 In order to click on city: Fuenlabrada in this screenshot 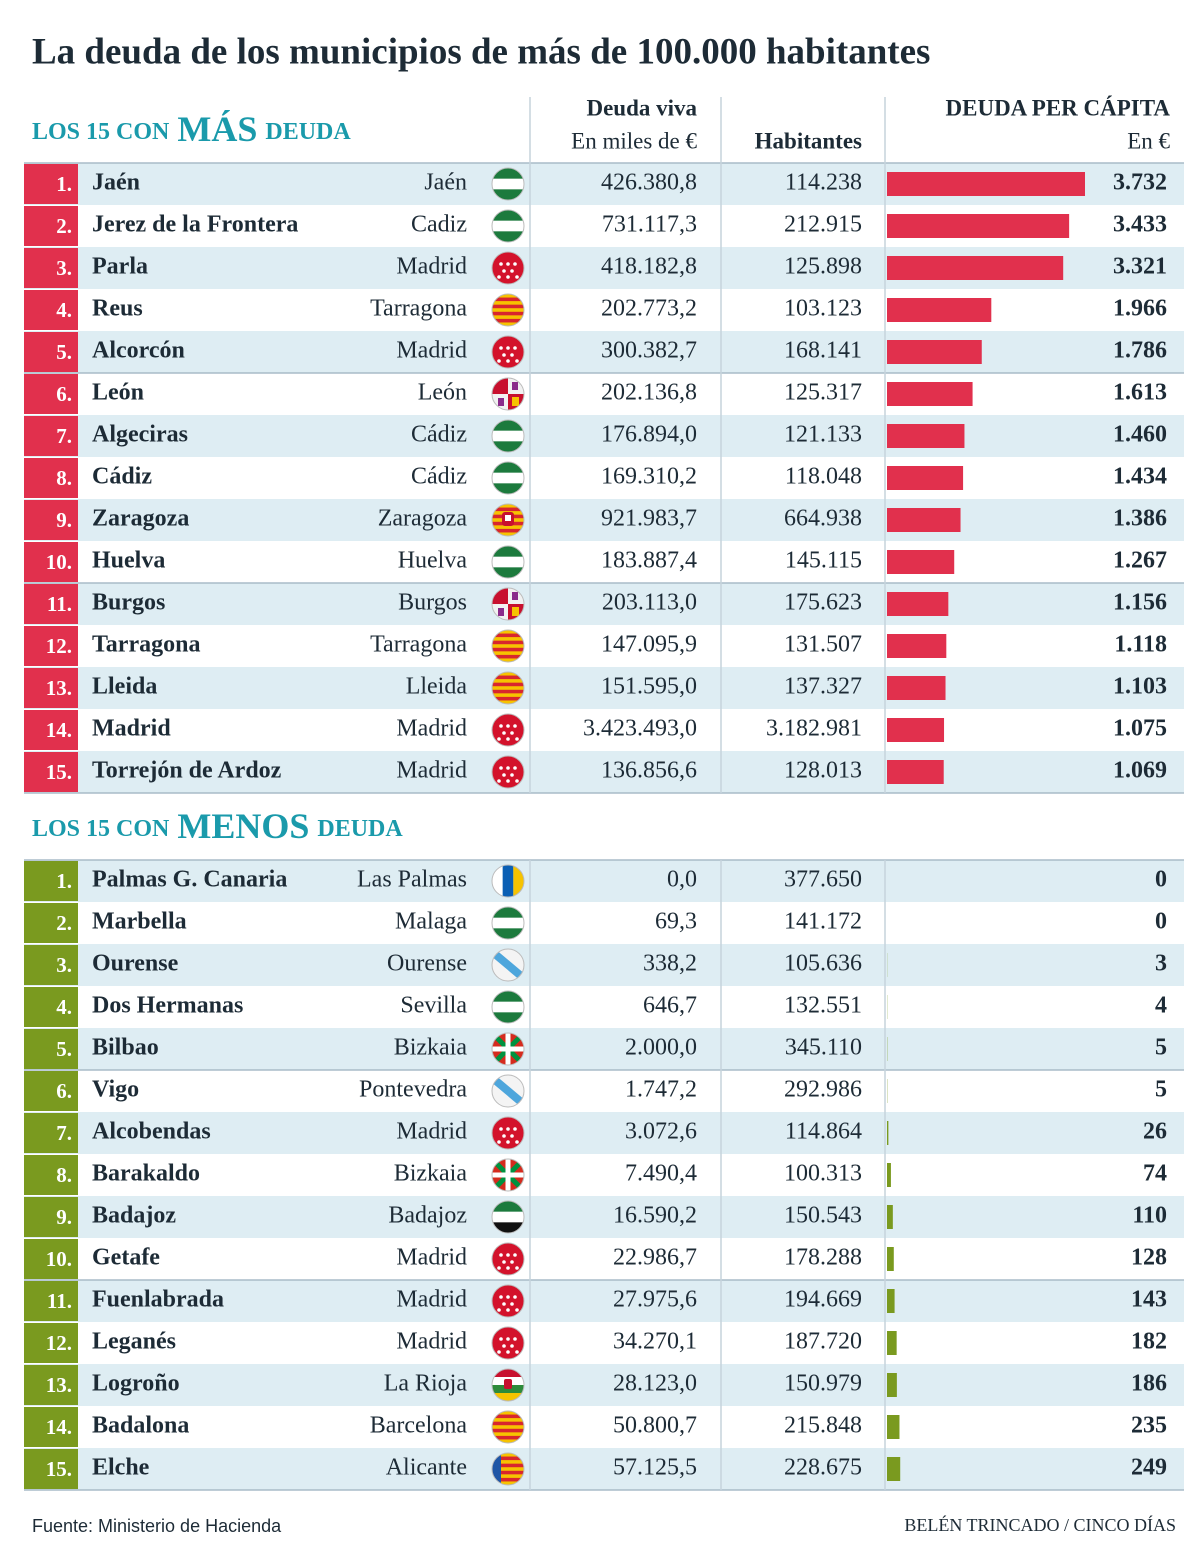, I will do `click(158, 1300)`.